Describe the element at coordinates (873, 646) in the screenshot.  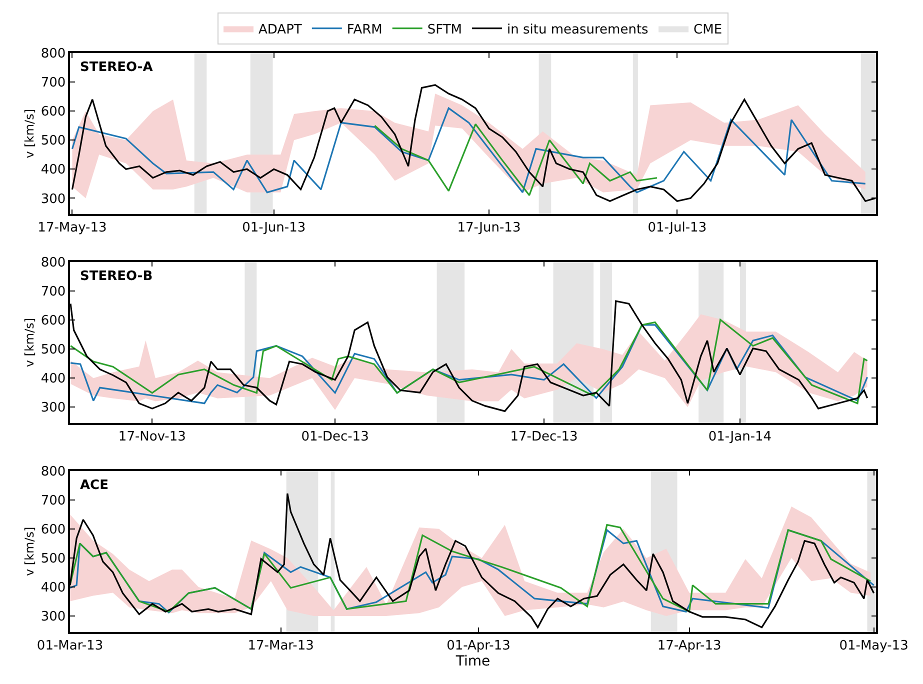
I see `x-tick-label: 01-May-13` at that location.